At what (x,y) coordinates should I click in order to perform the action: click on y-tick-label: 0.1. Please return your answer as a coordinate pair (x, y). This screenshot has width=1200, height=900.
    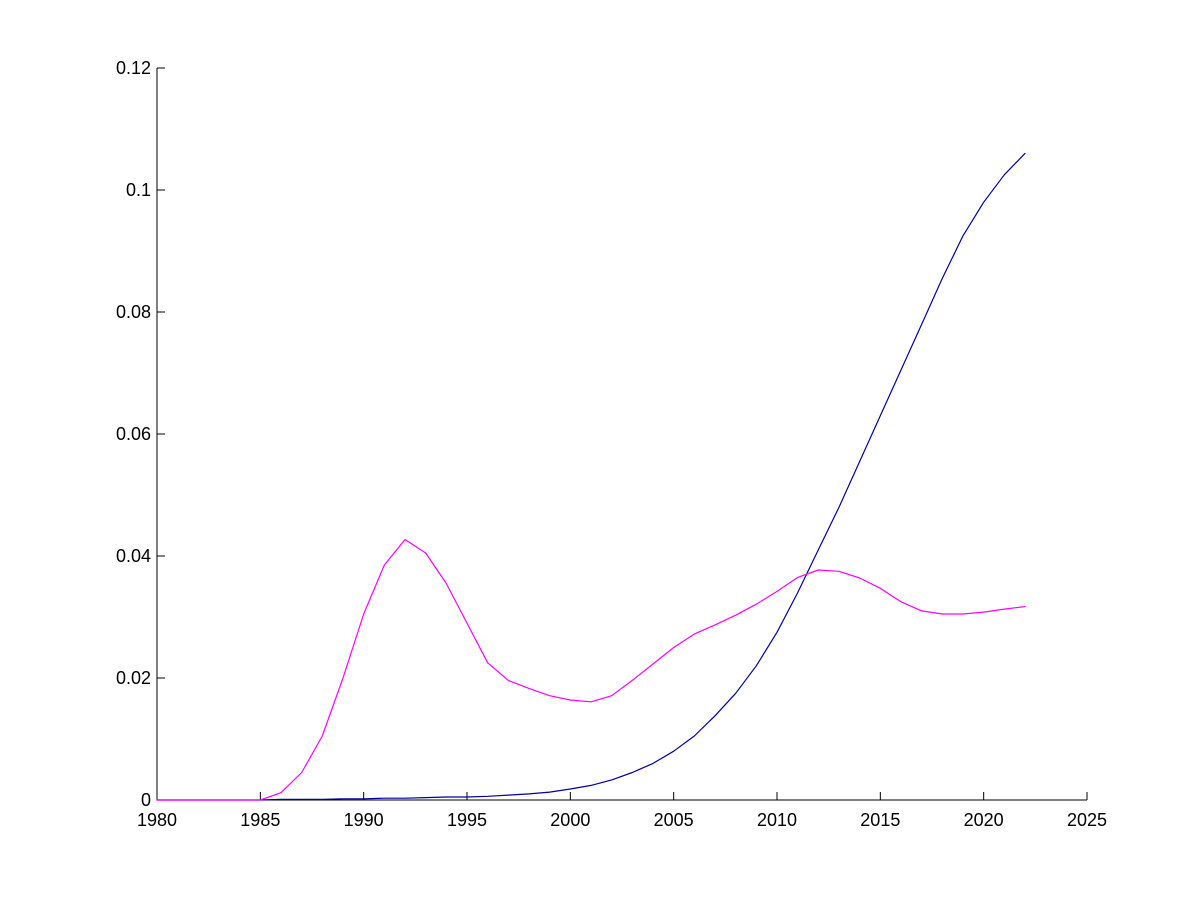
    Looking at the image, I should click on (138, 190).